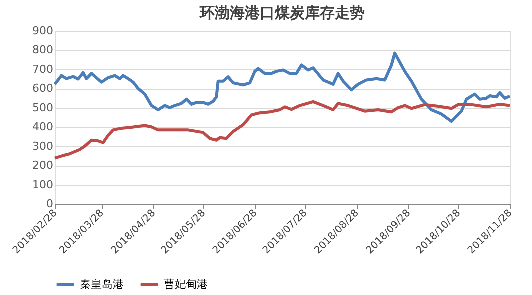 This screenshot has height=295, width=532. I want to click on y-tick-label: 800, so click(43, 50).